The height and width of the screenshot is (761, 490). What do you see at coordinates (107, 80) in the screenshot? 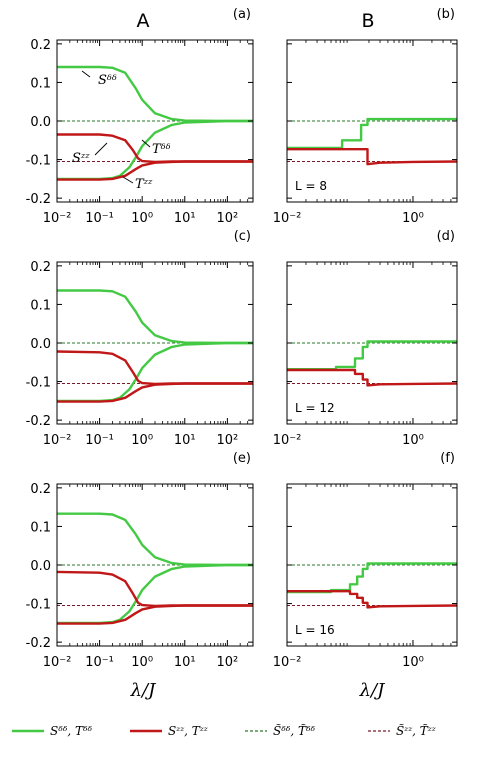
I see `annotation-label: Sᵟᵟ` at bounding box center [107, 80].